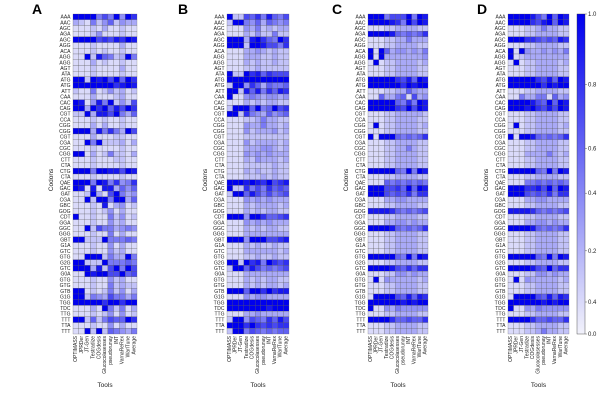 This screenshot has width=600, height=400. Describe the element at coordinates (360, 206) in the screenshot. I see `row-label: GBC` at that location.